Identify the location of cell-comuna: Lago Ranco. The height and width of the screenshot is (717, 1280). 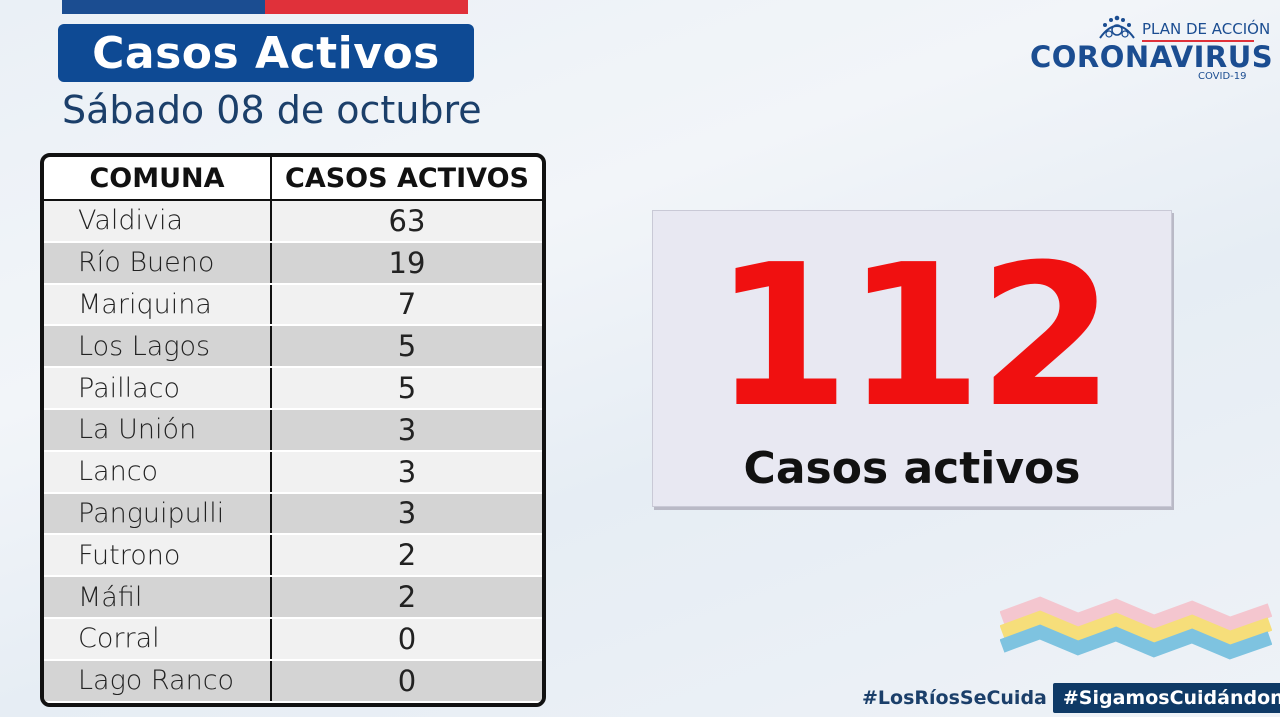
(158, 680).